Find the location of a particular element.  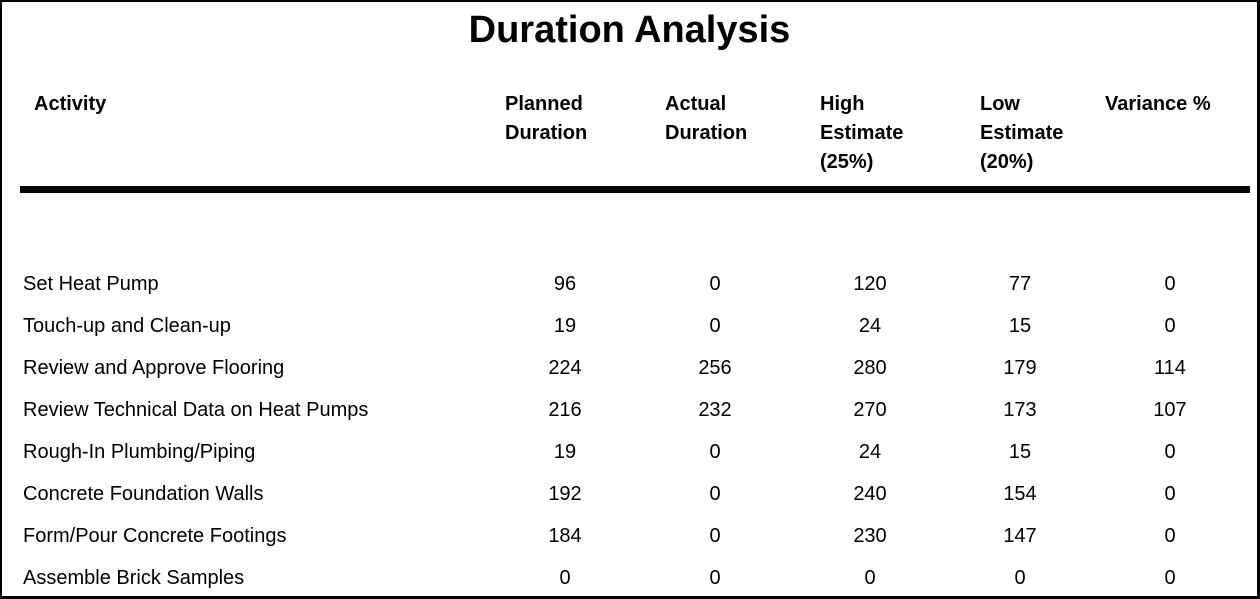

column-header-planned-duration: Planned Duration is located at coordinates (565, 141).